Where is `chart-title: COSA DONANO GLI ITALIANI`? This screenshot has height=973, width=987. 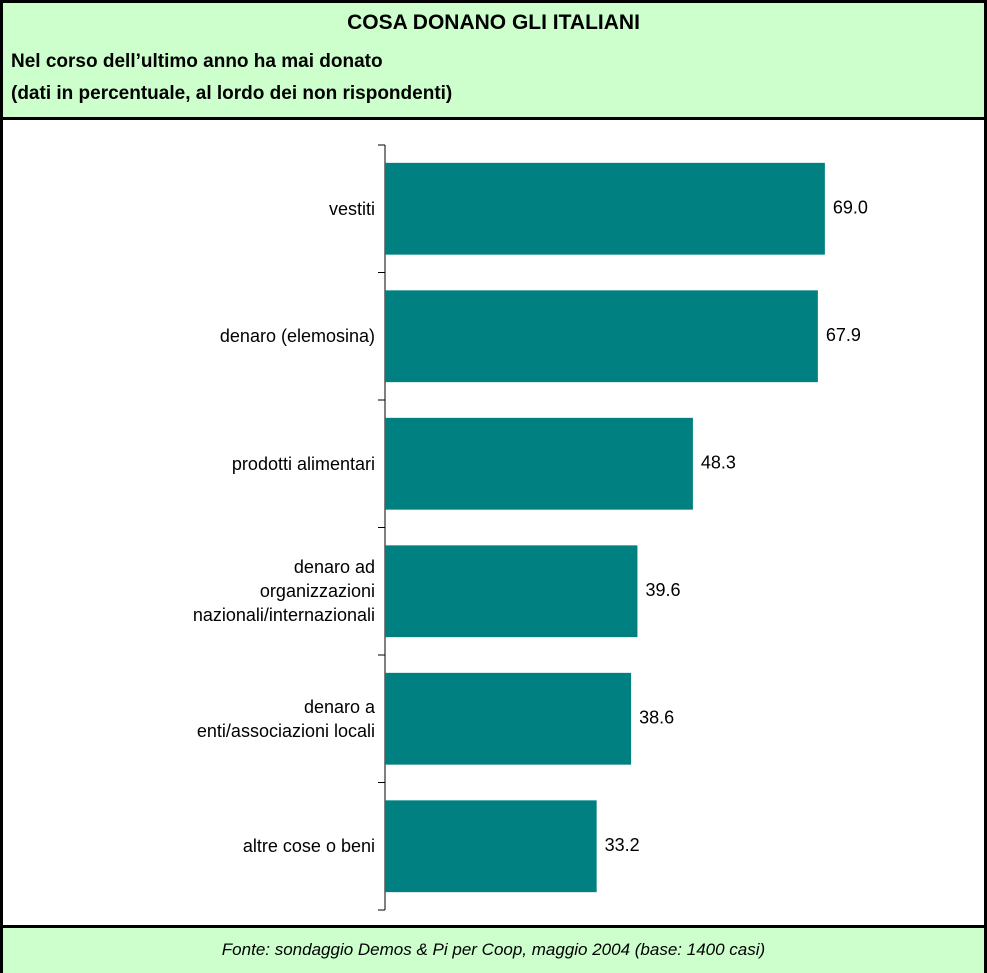
chart-title: COSA DONANO GLI ITALIANI is located at coordinates (493, 22).